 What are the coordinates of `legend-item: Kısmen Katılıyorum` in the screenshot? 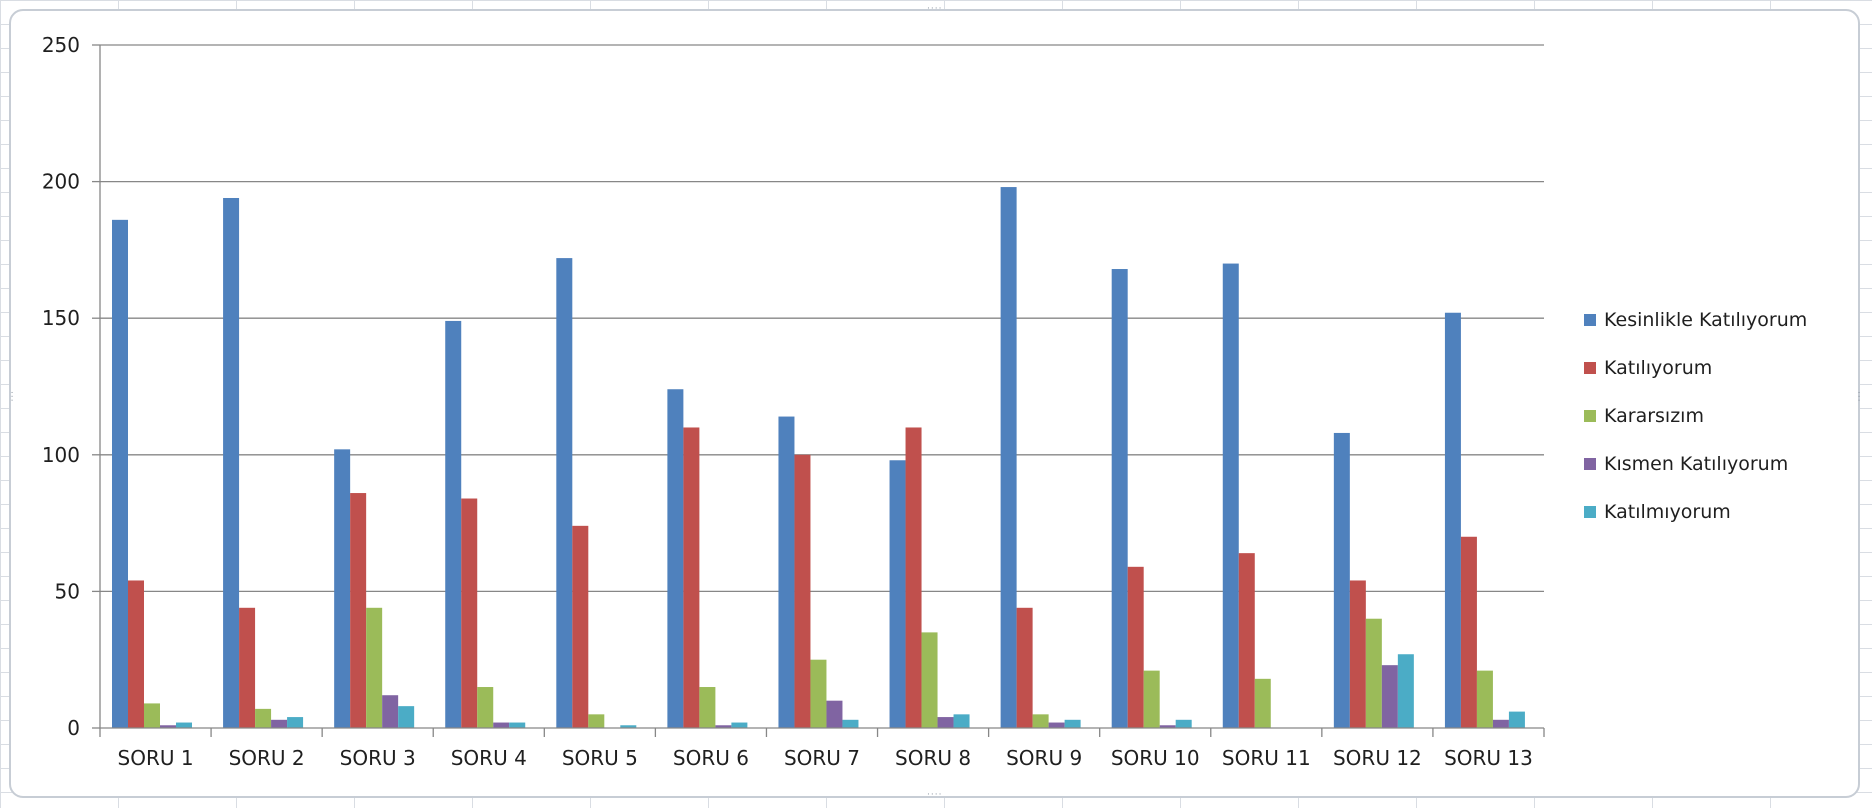 It's located at (1719, 464).